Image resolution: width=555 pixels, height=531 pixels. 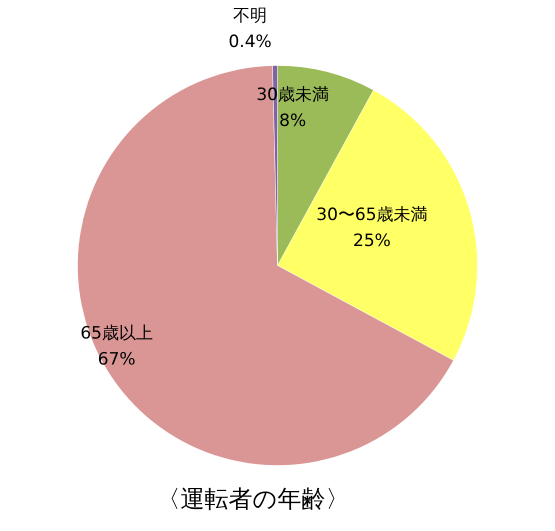 What do you see at coordinates (372, 240) in the screenshot?
I see `data-label: 25%` at bounding box center [372, 240].